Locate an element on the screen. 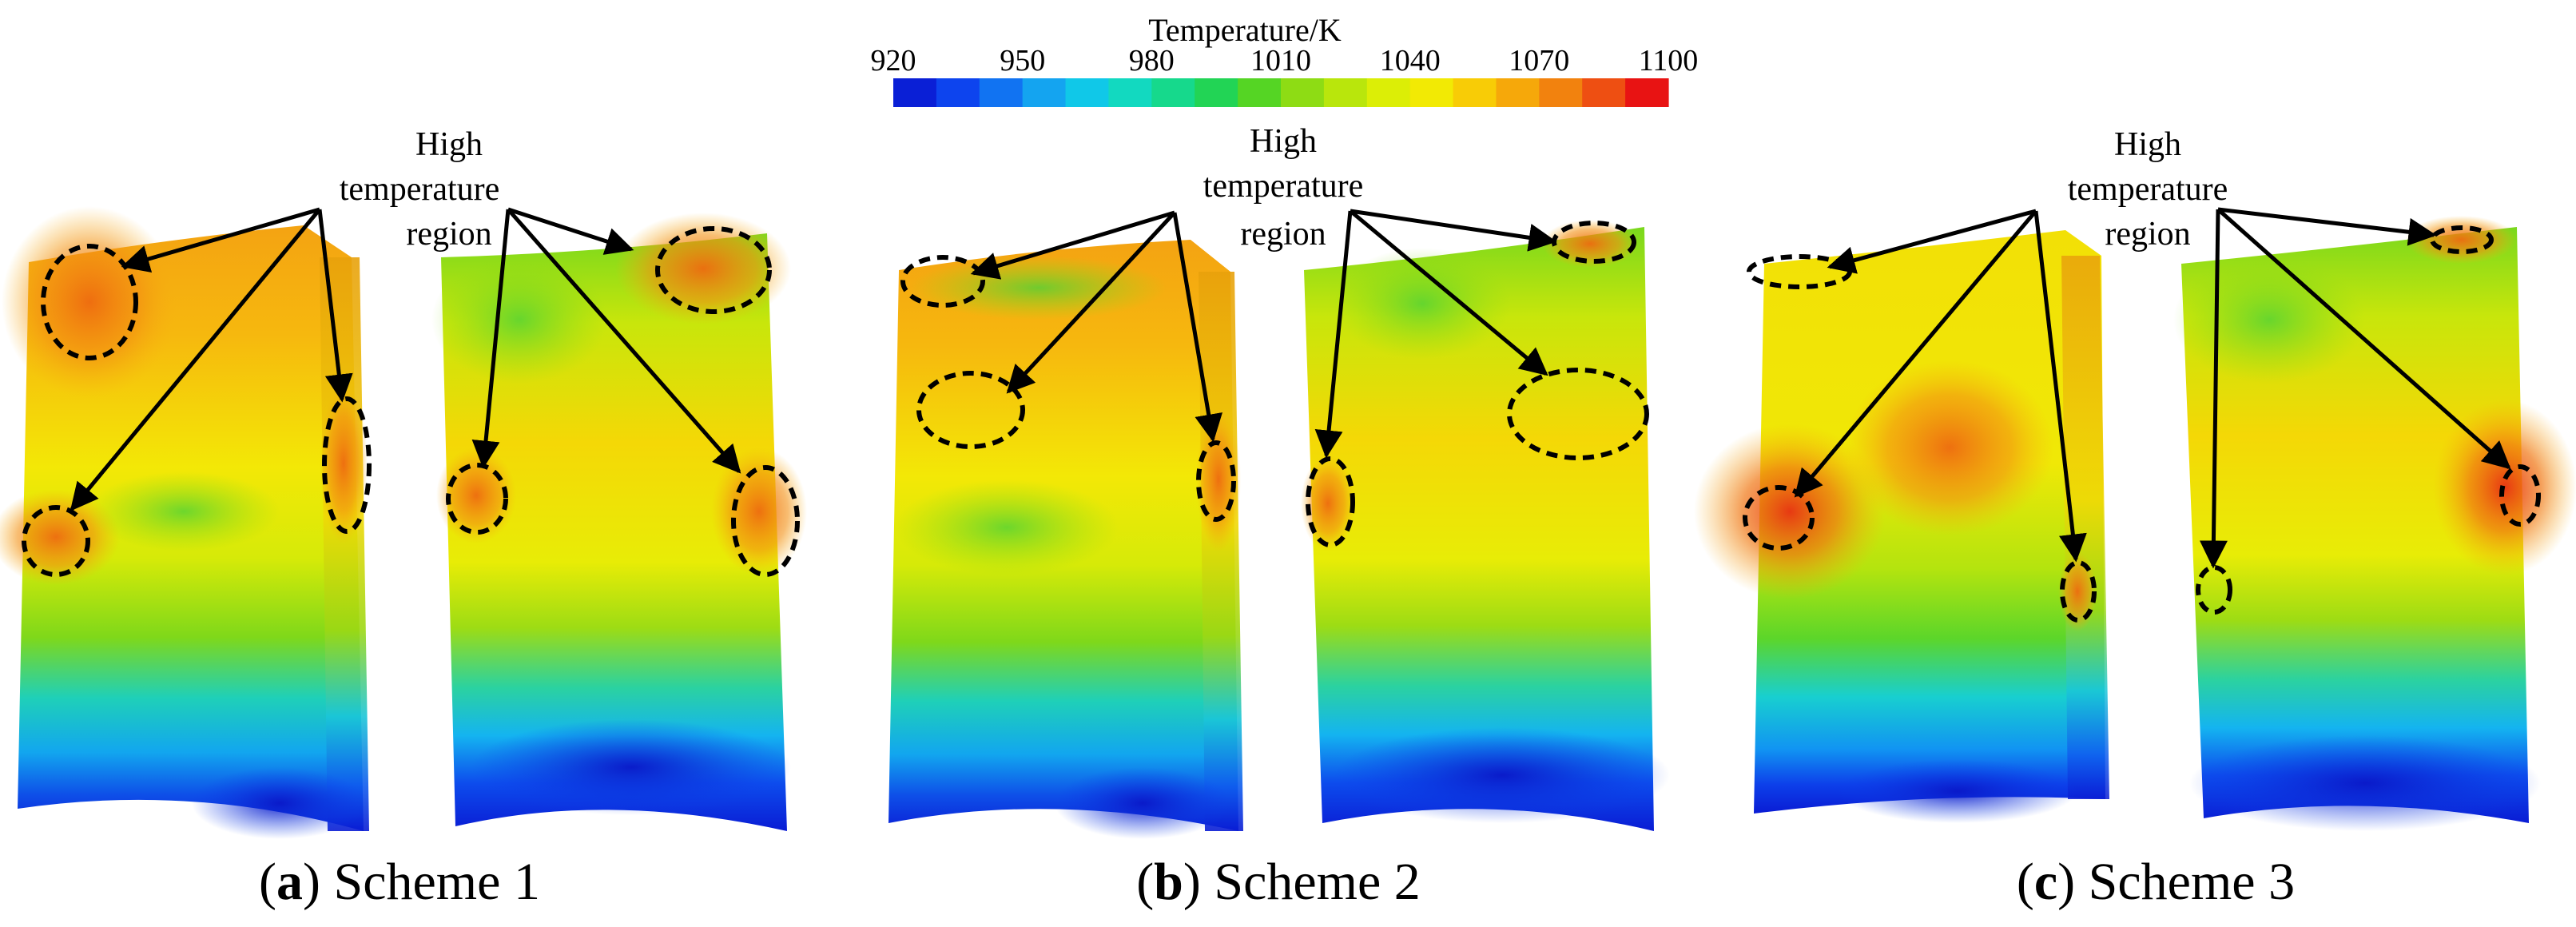 This screenshot has width=2576, height=927. colorbar: Temperature/K 920 950 980 1010 1040 1070 1100 is located at coordinates (1285, 60).